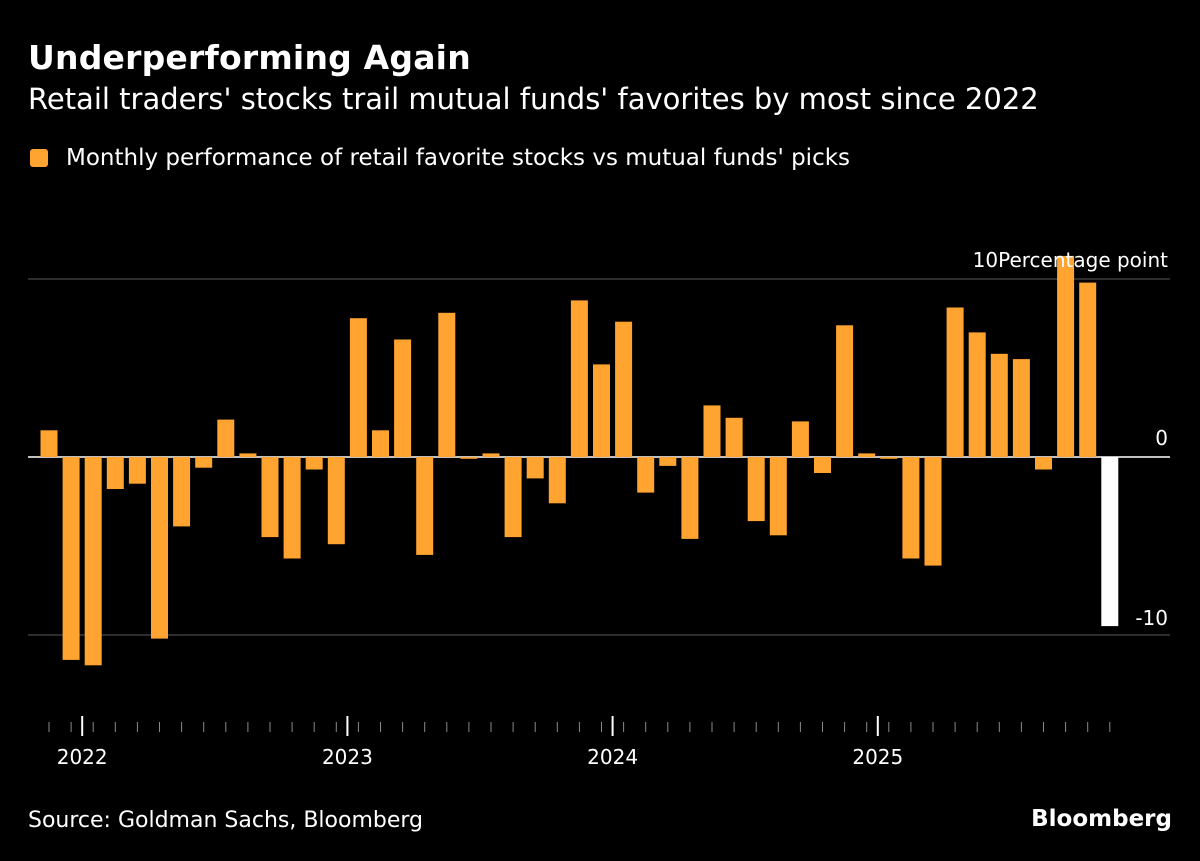  I want to click on x-tick-label: 2023, so click(347, 757).